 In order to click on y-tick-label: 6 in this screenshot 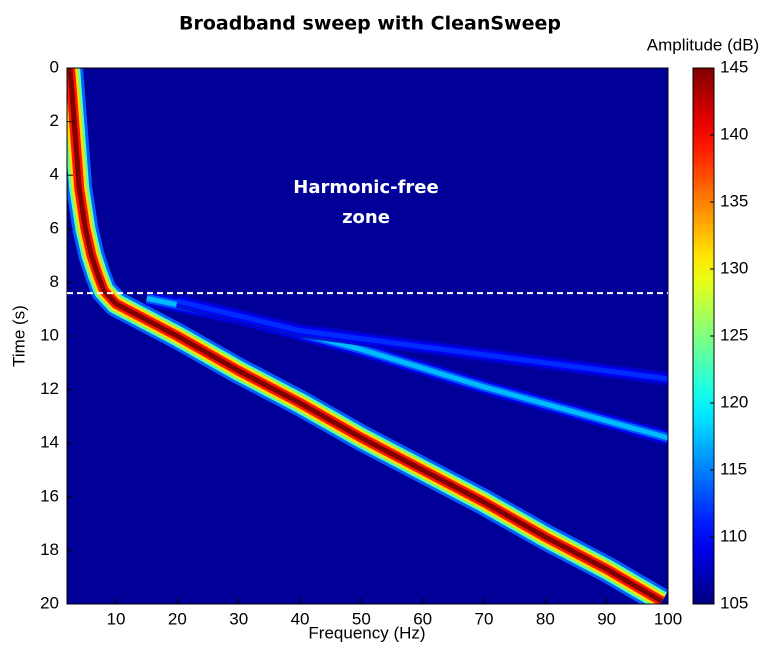, I will do `click(54, 227)`.